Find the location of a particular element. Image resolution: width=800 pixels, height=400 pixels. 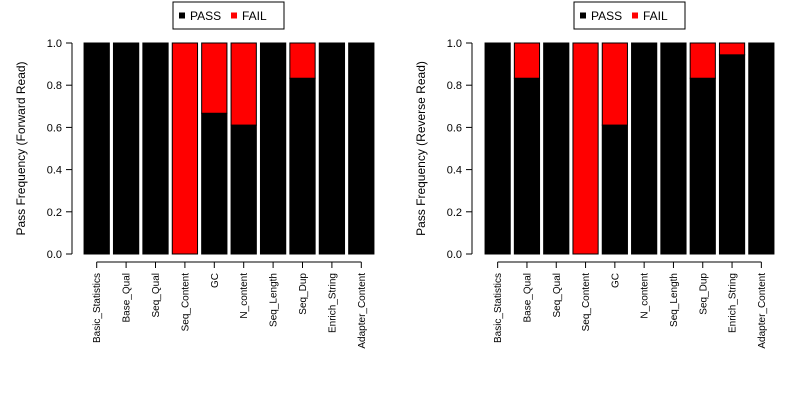

bar-fail-base-qual is located at coordinates (527, 60).